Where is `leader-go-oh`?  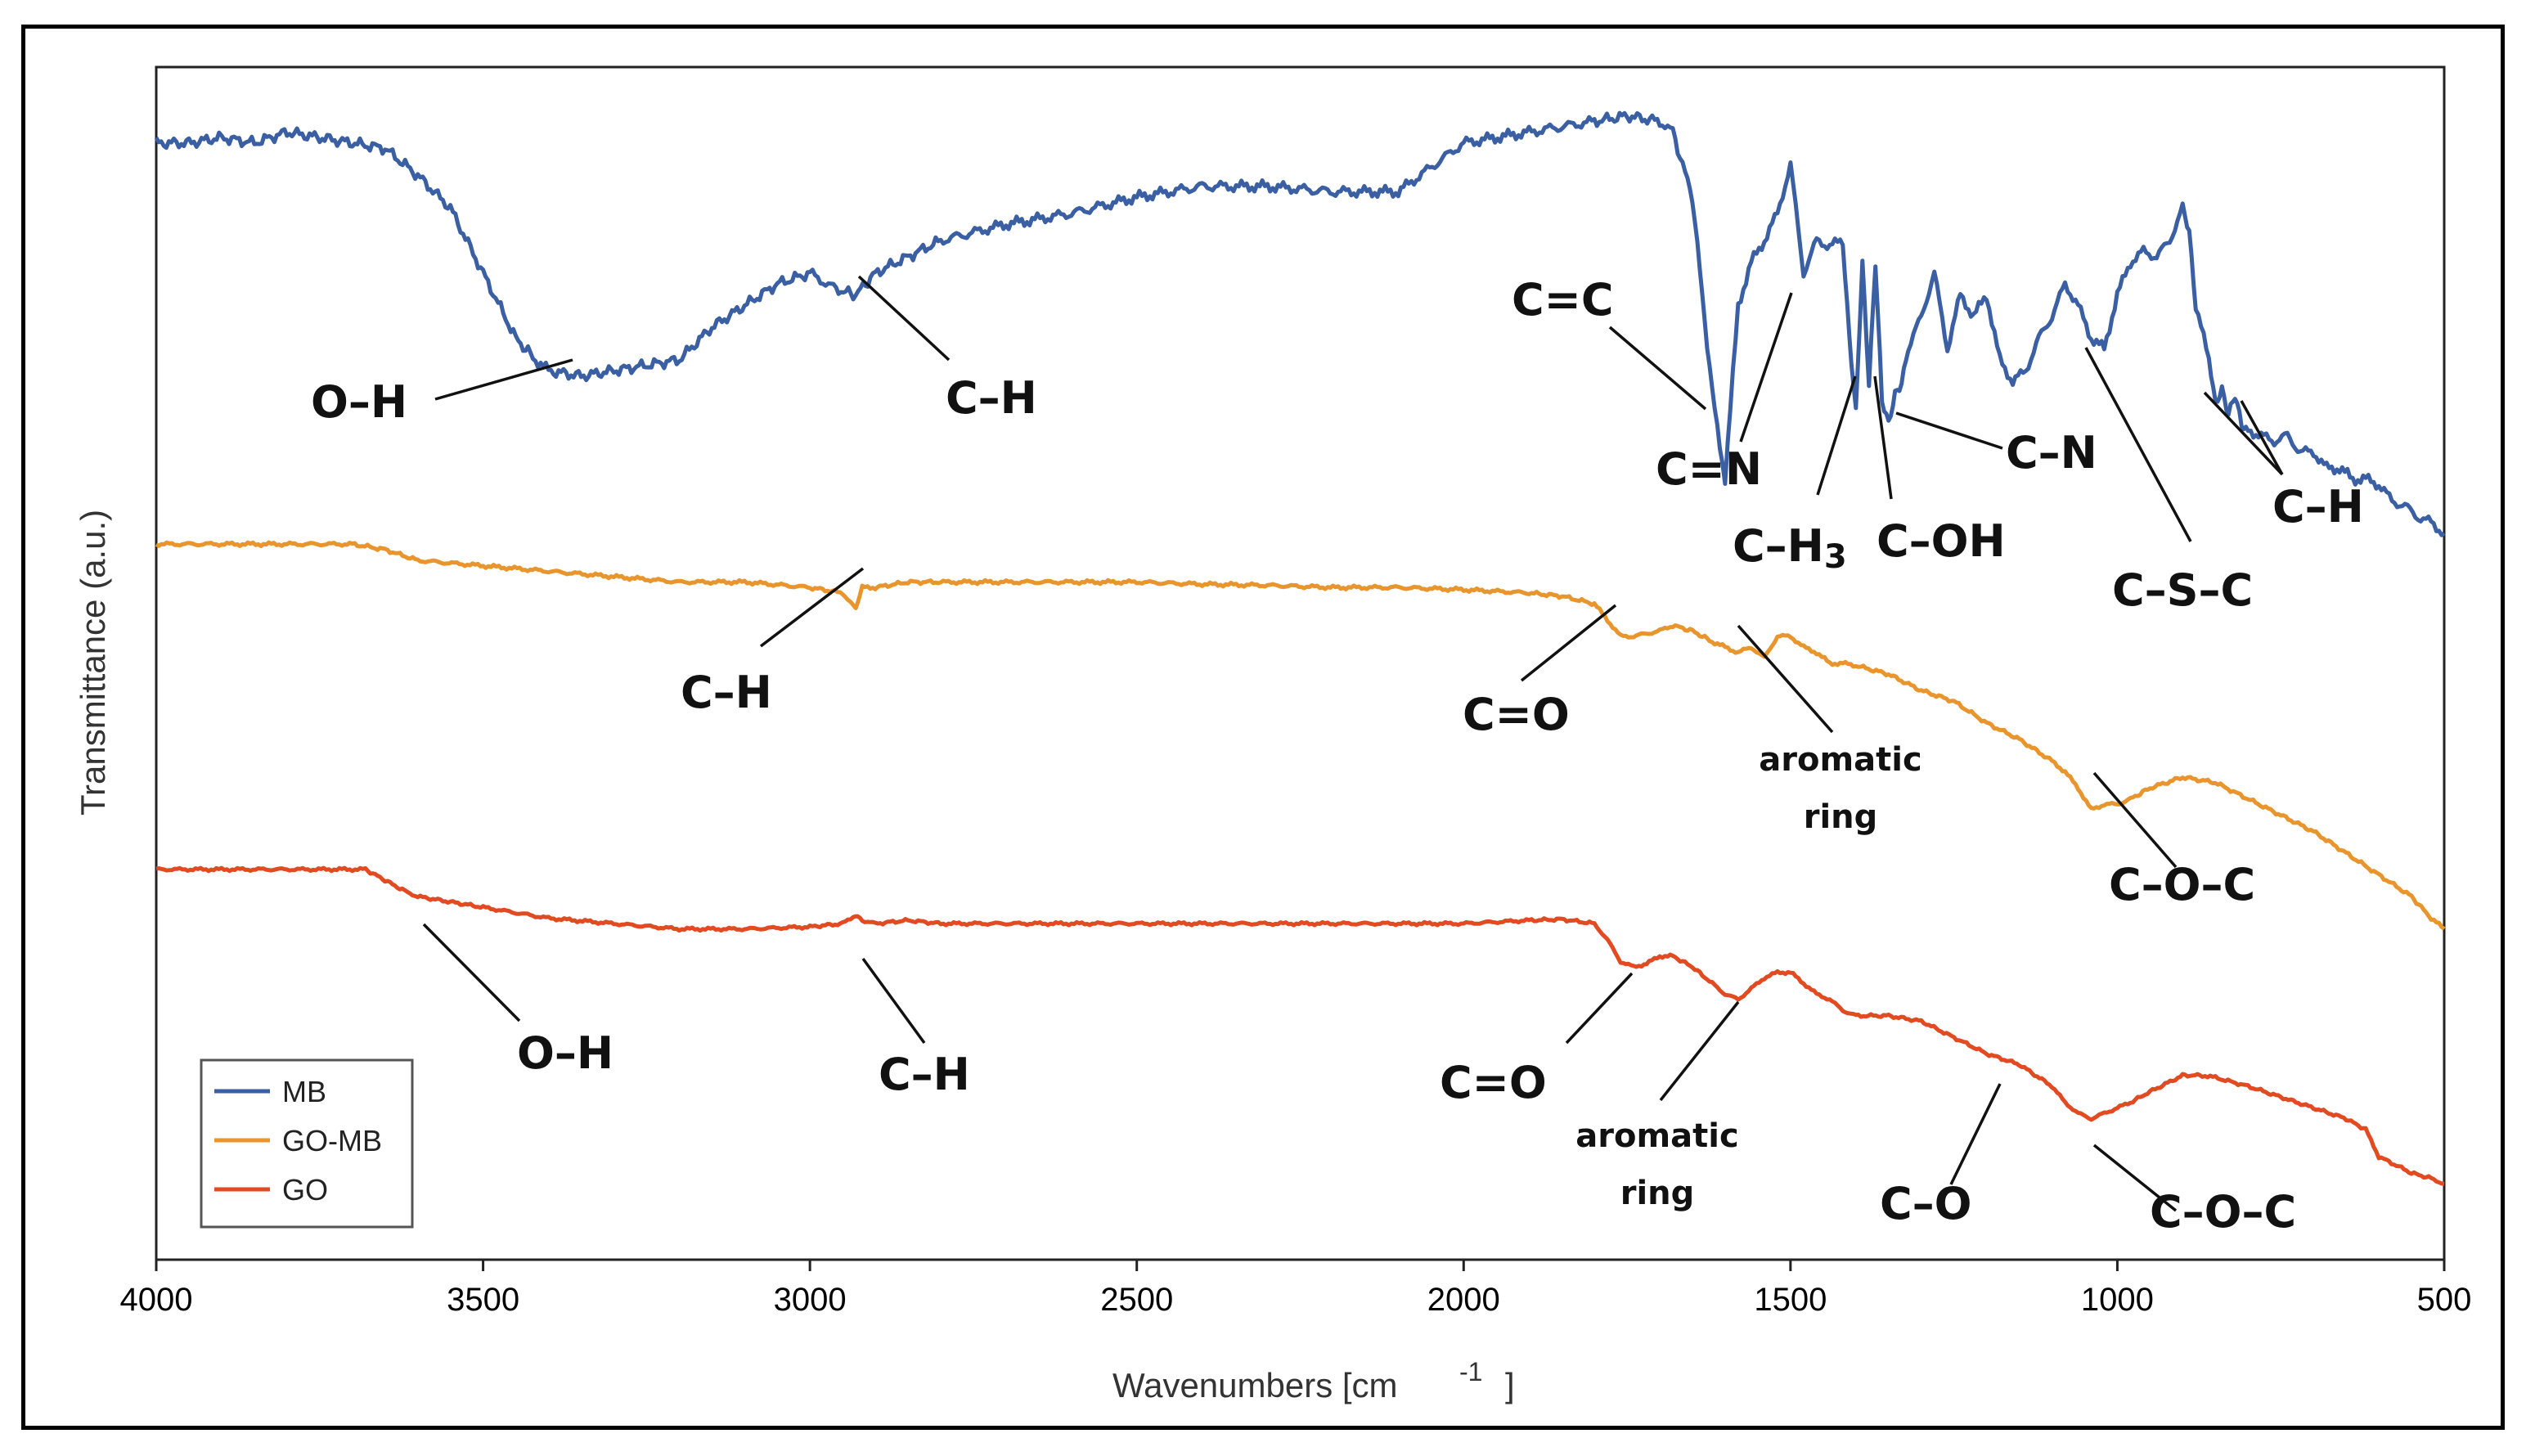
leader-go-oh is located at coordinates (471, 973).